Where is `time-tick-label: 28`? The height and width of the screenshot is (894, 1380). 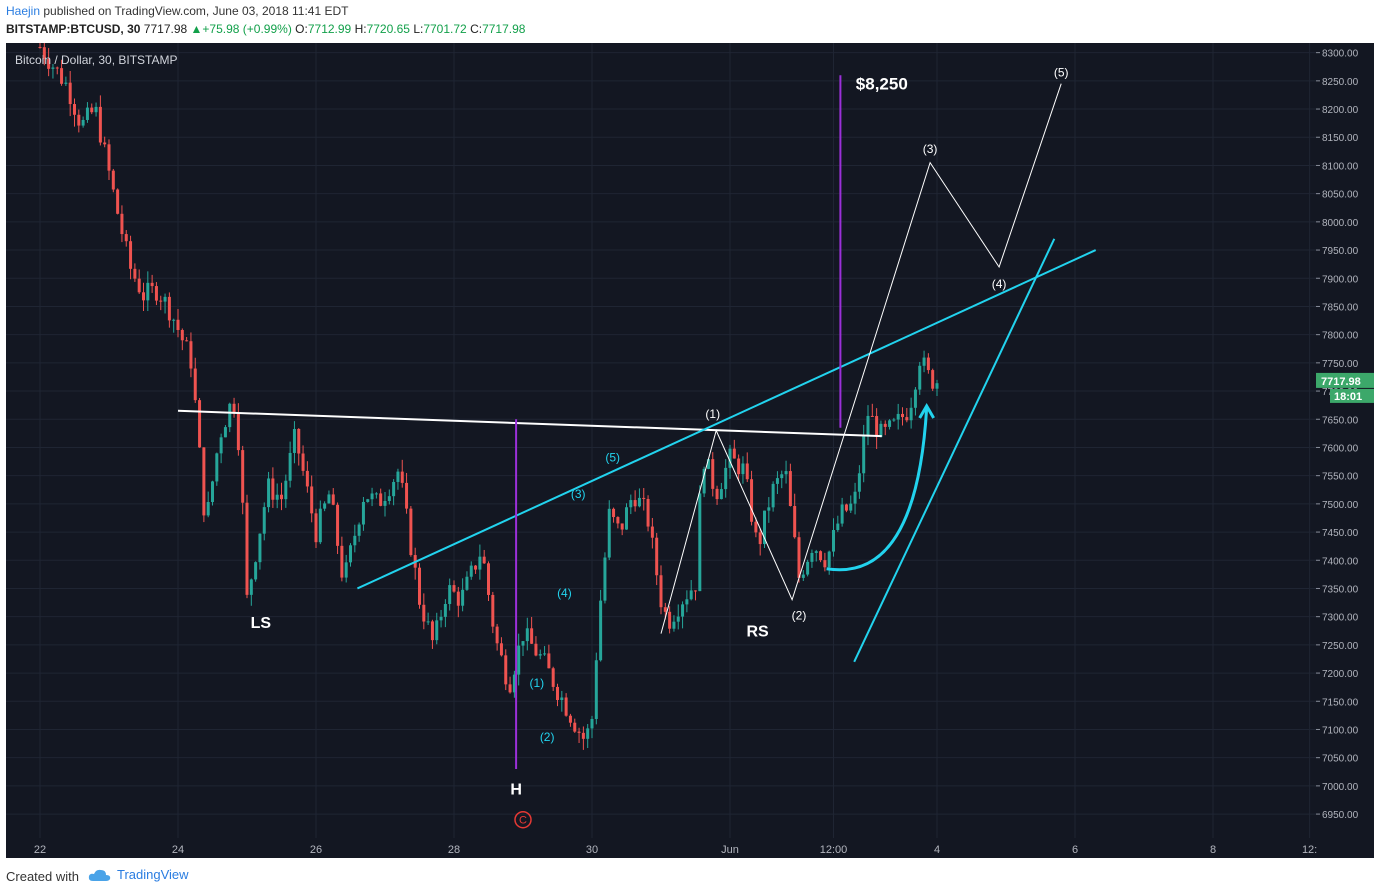
time-tick-label: 28 is located at coordinates (454, 850).